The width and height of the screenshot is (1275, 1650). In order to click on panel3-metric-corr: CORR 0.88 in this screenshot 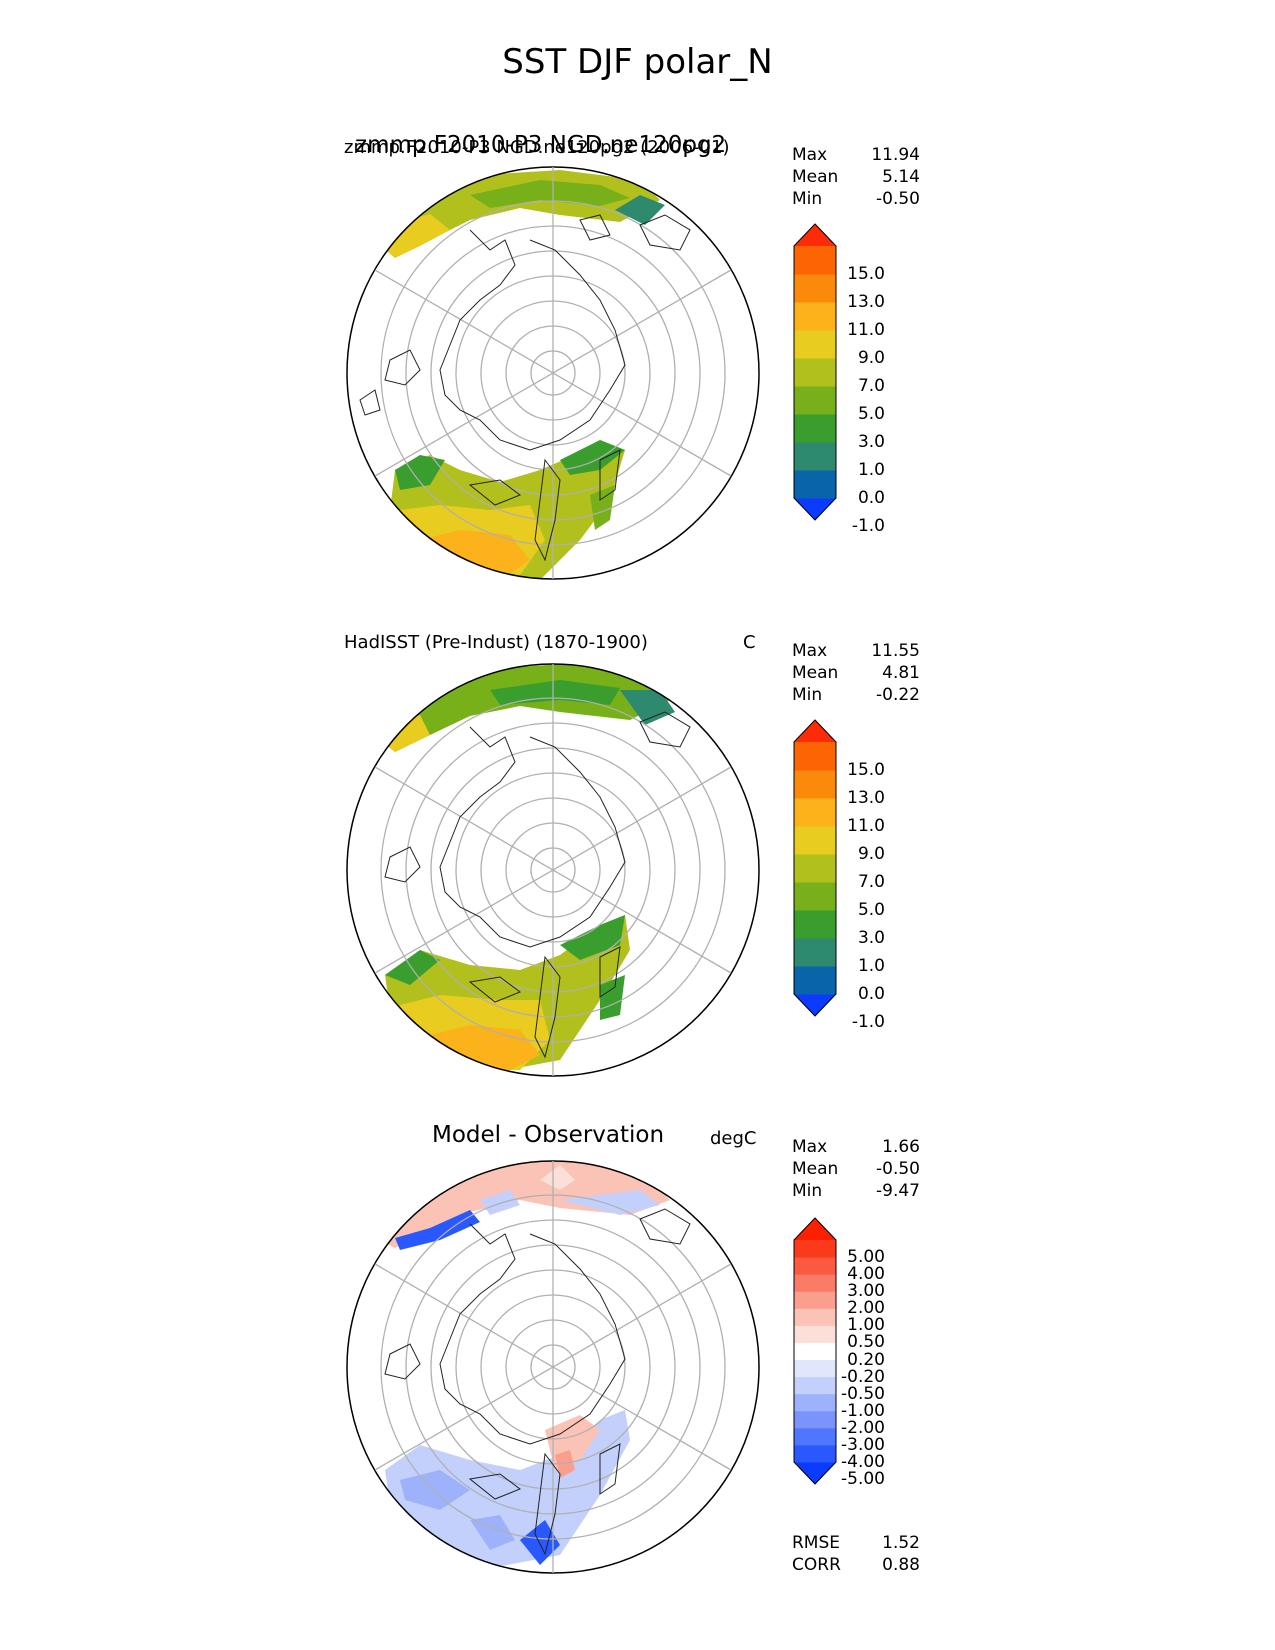, I will do `click(856, 1565)`.